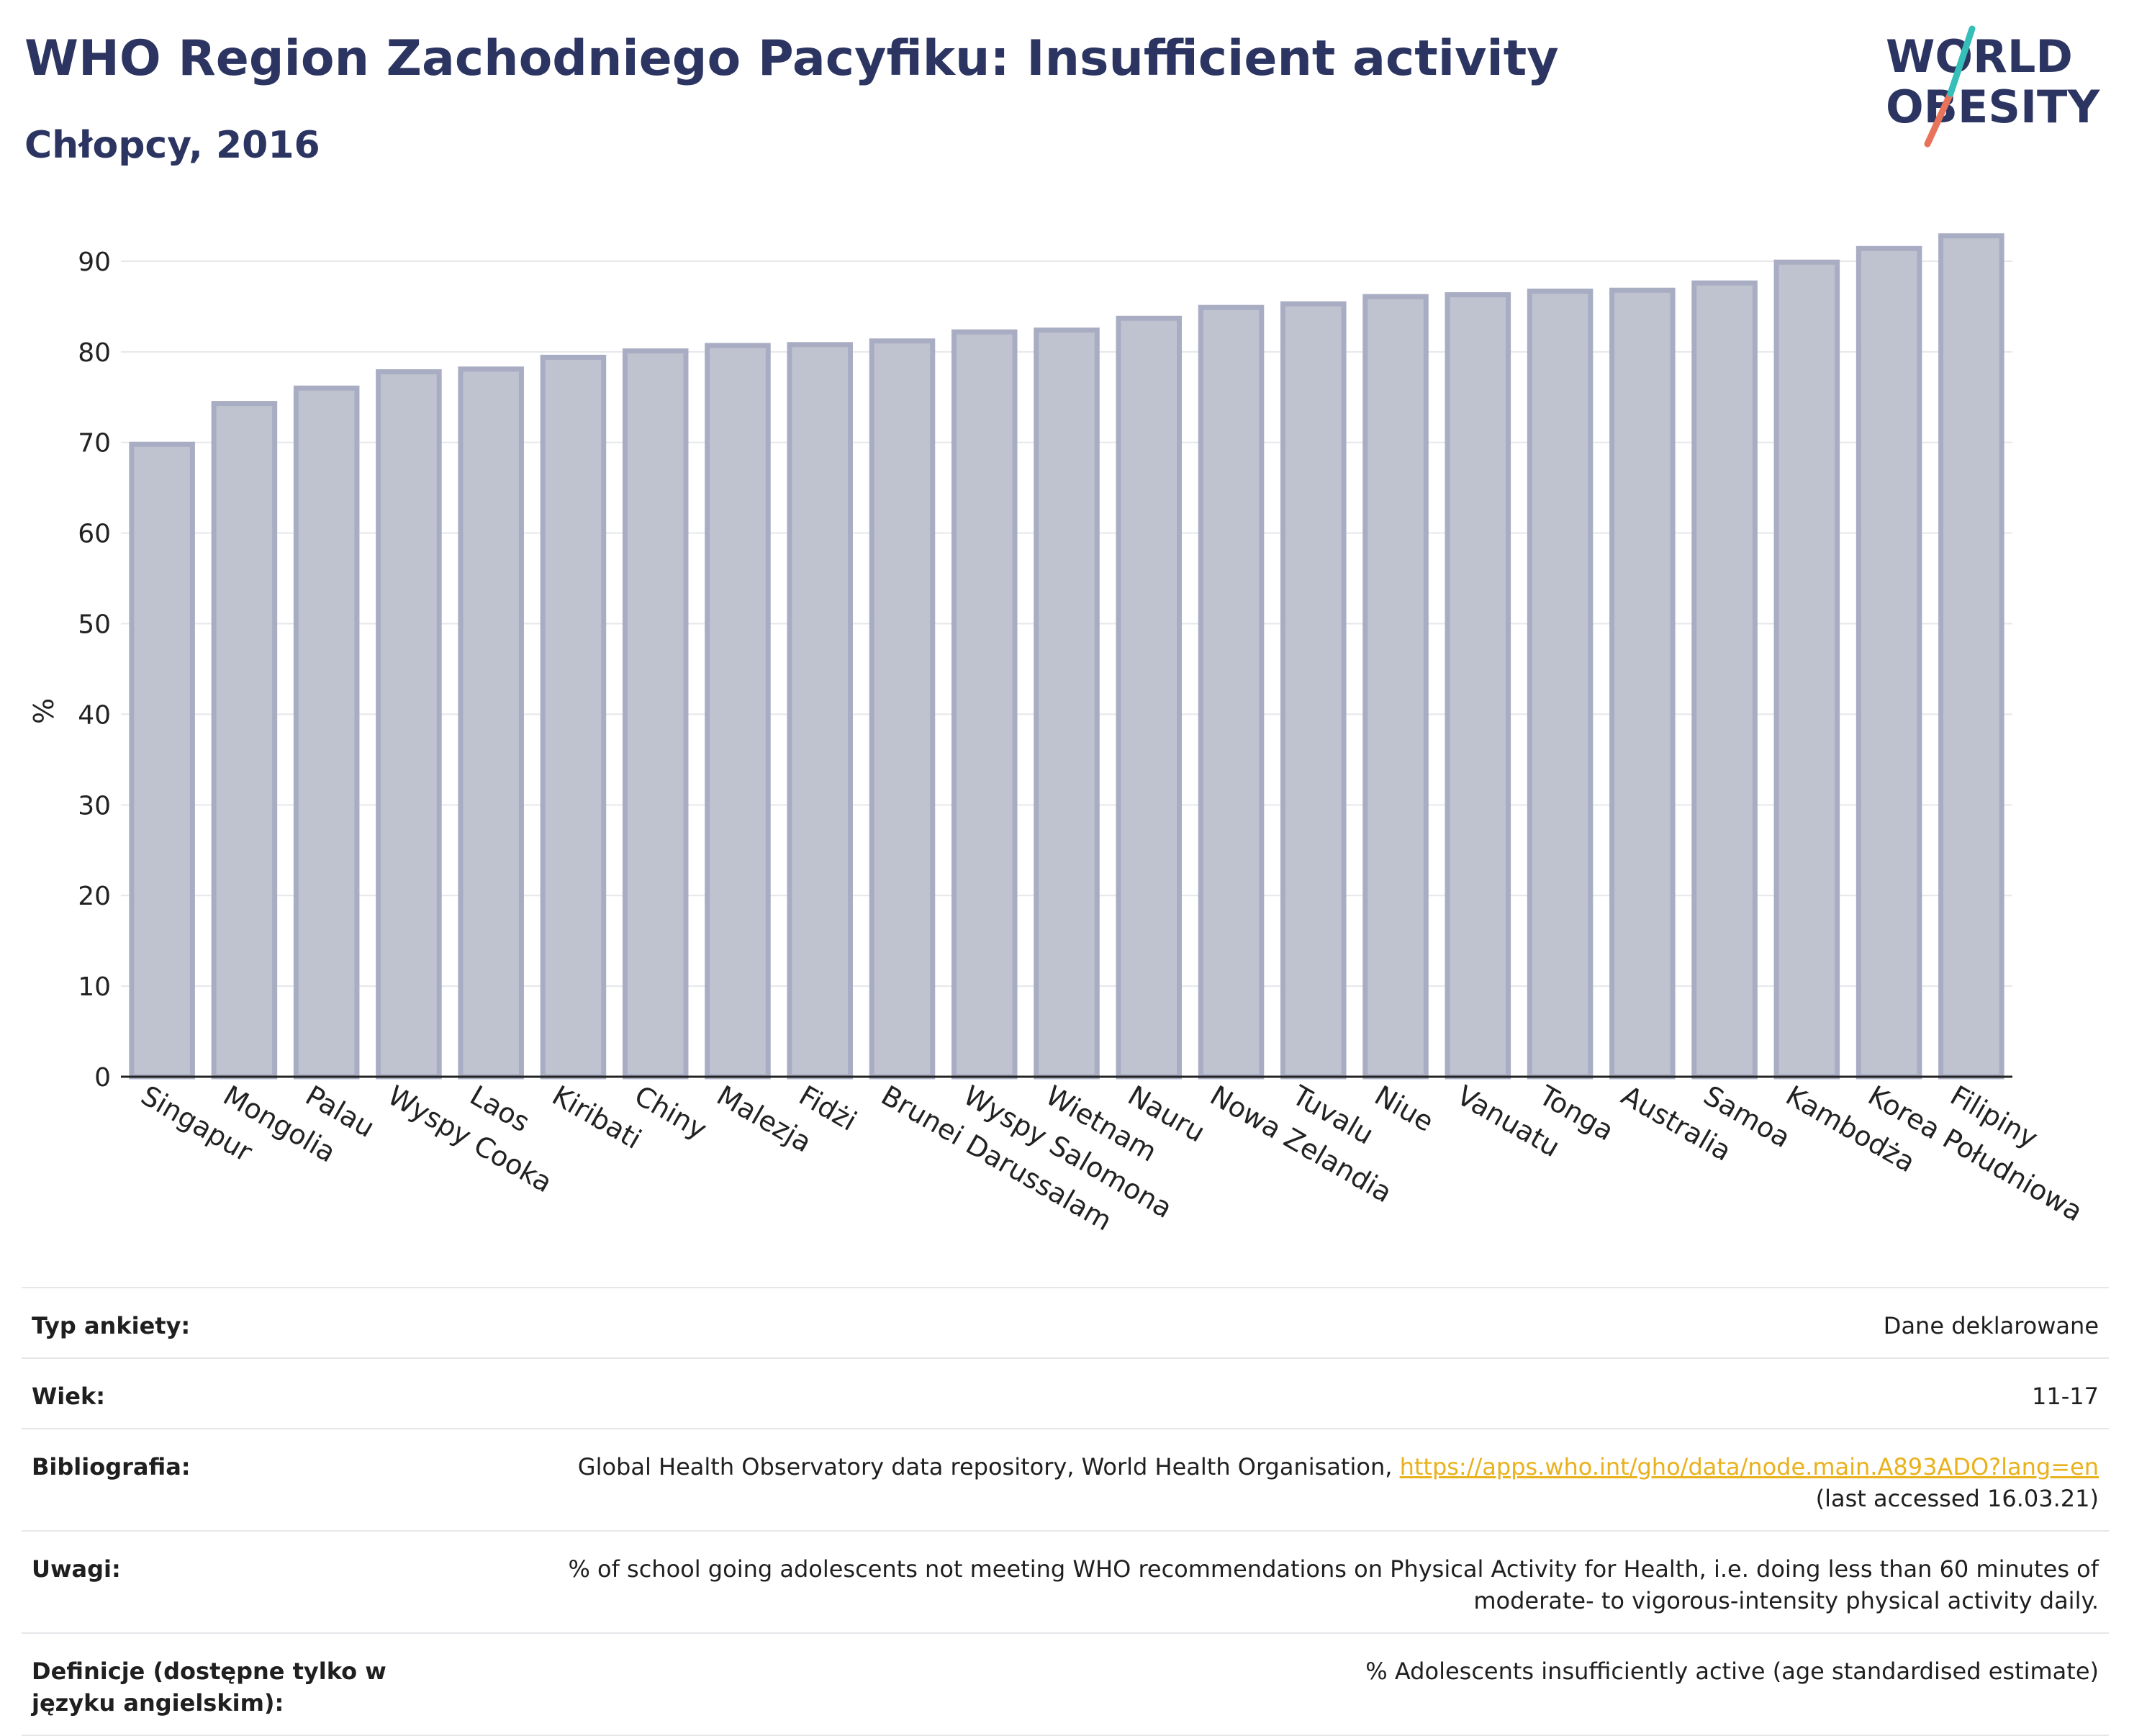 This screenshot has height=1736, width=2129. Describe the element at coordinates (94, 896) in the screenshot. I see `y-tick-label: 20` at that location.